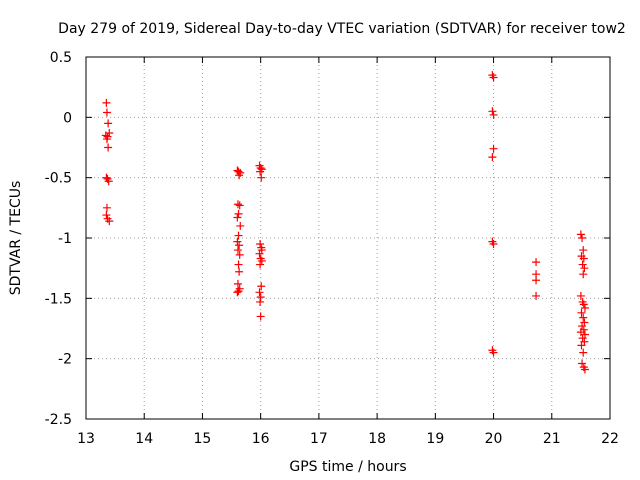 This screenshot has height=480, width=640. What do you see at coordinates (58, 299) in the screenshot?
I see `y-tick-label: -1.5` at bounding box center [58, 299].